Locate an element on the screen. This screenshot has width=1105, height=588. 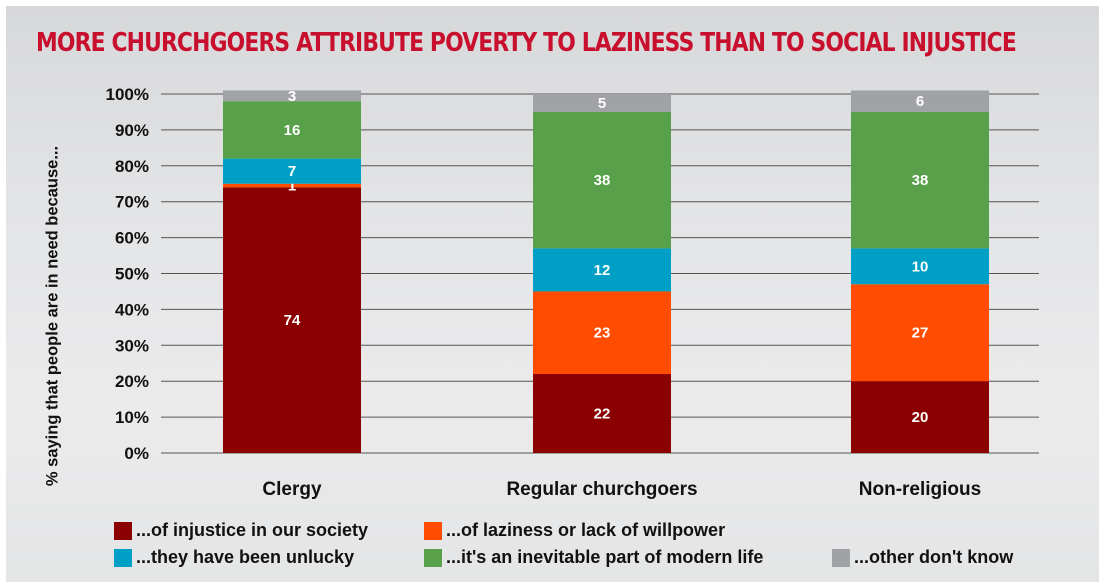
legend-item-laziness: ...of laziness or lack of willpower is located at coordinates (574, 530).